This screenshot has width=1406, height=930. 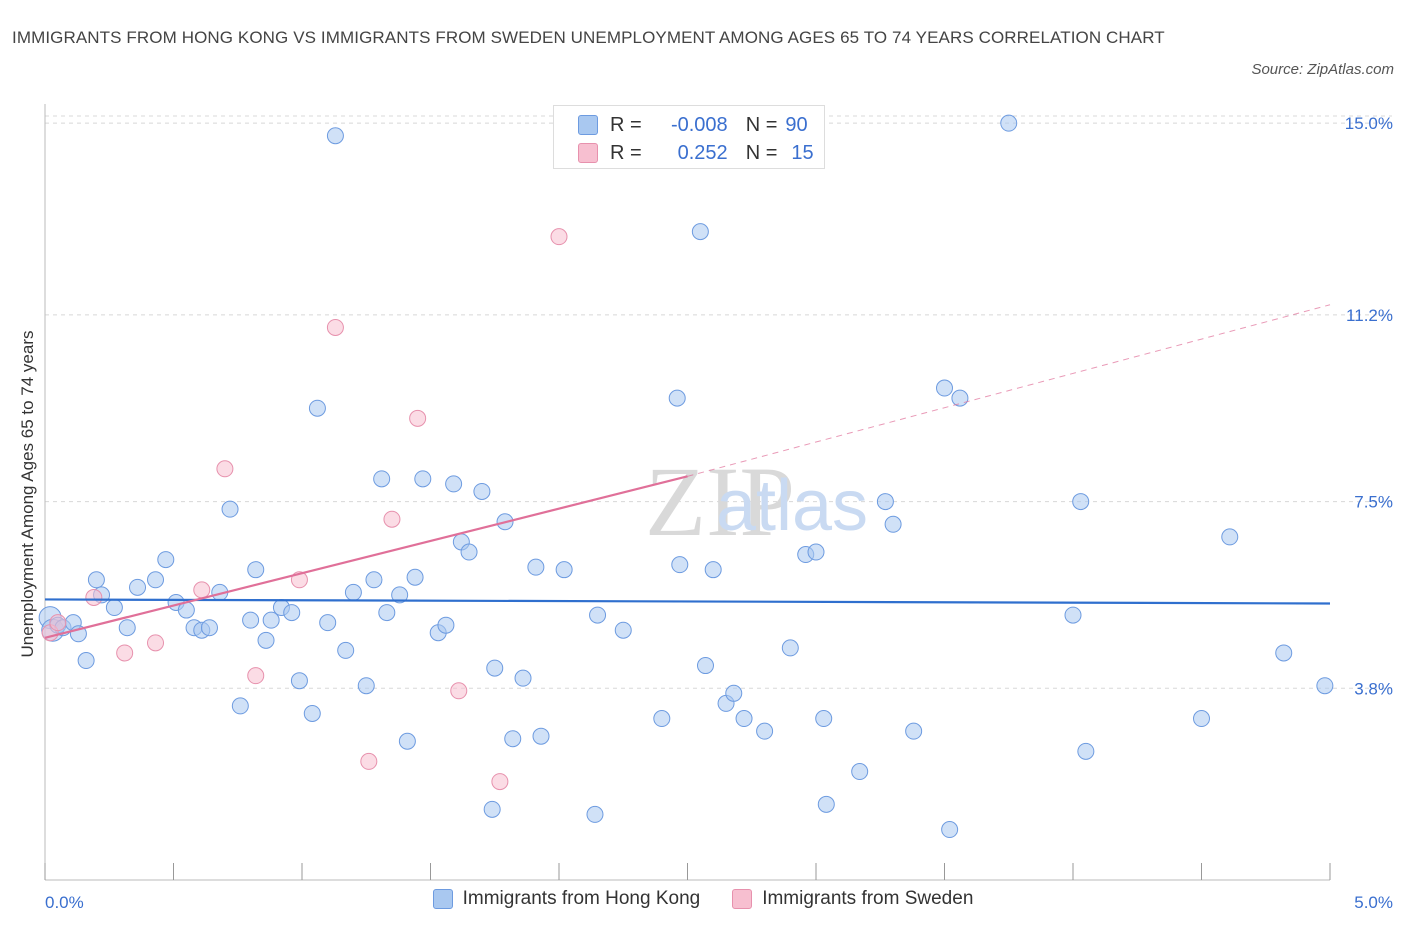 I want to click on y-tick-label: 15.0%, so click(x=1369, y=123).